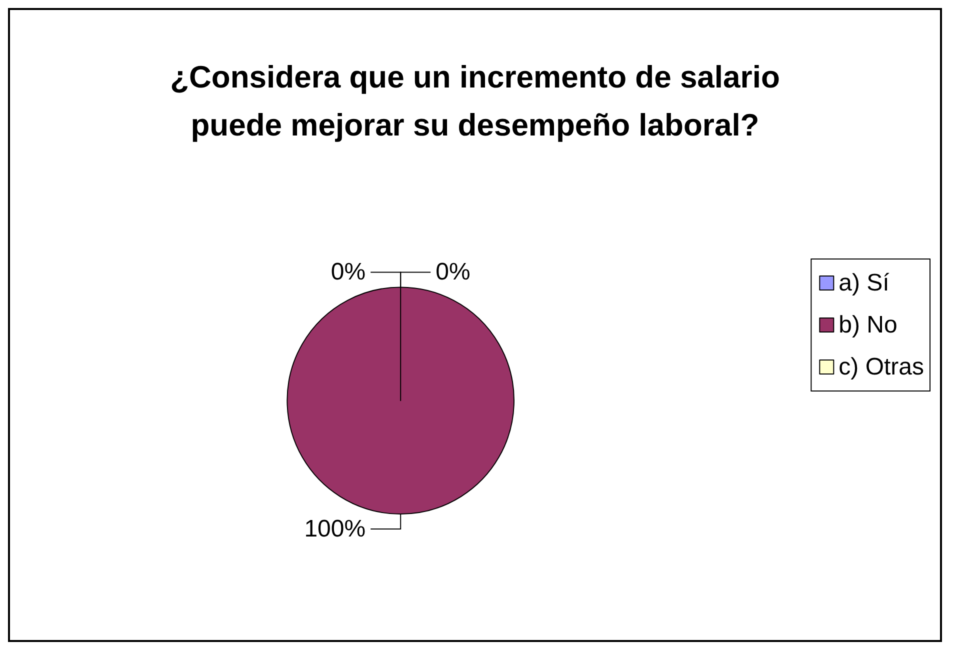 The height and width of the screenshot is (650, 955). Describe the element at coordinates (475, 101) in the screenshot. I see `chart-title: ¿Considera que un incremento de salario puede mejorar su desempeño laboral?` at that location.